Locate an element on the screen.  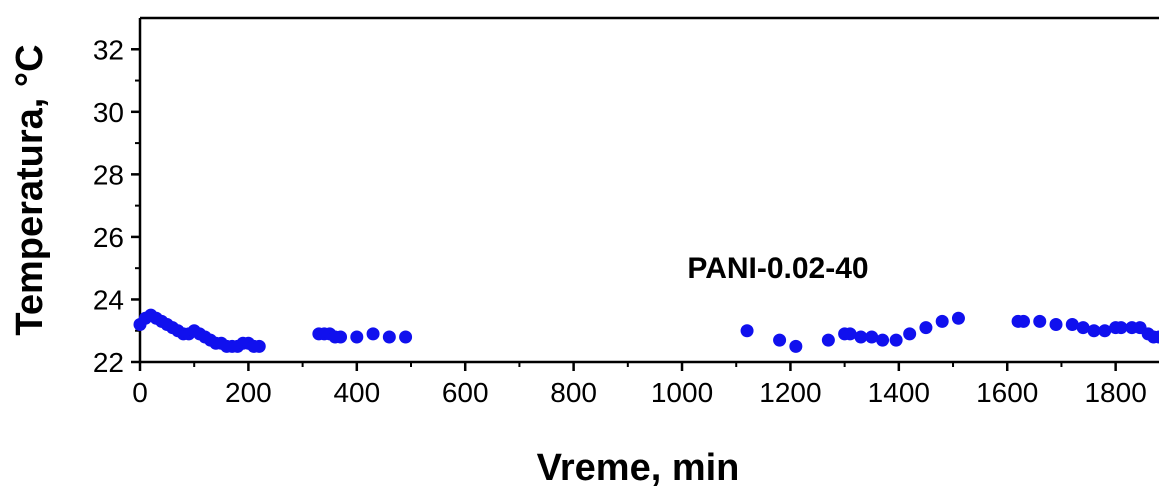
x-tick-label: 1200 is located at coordinates (790, 392).